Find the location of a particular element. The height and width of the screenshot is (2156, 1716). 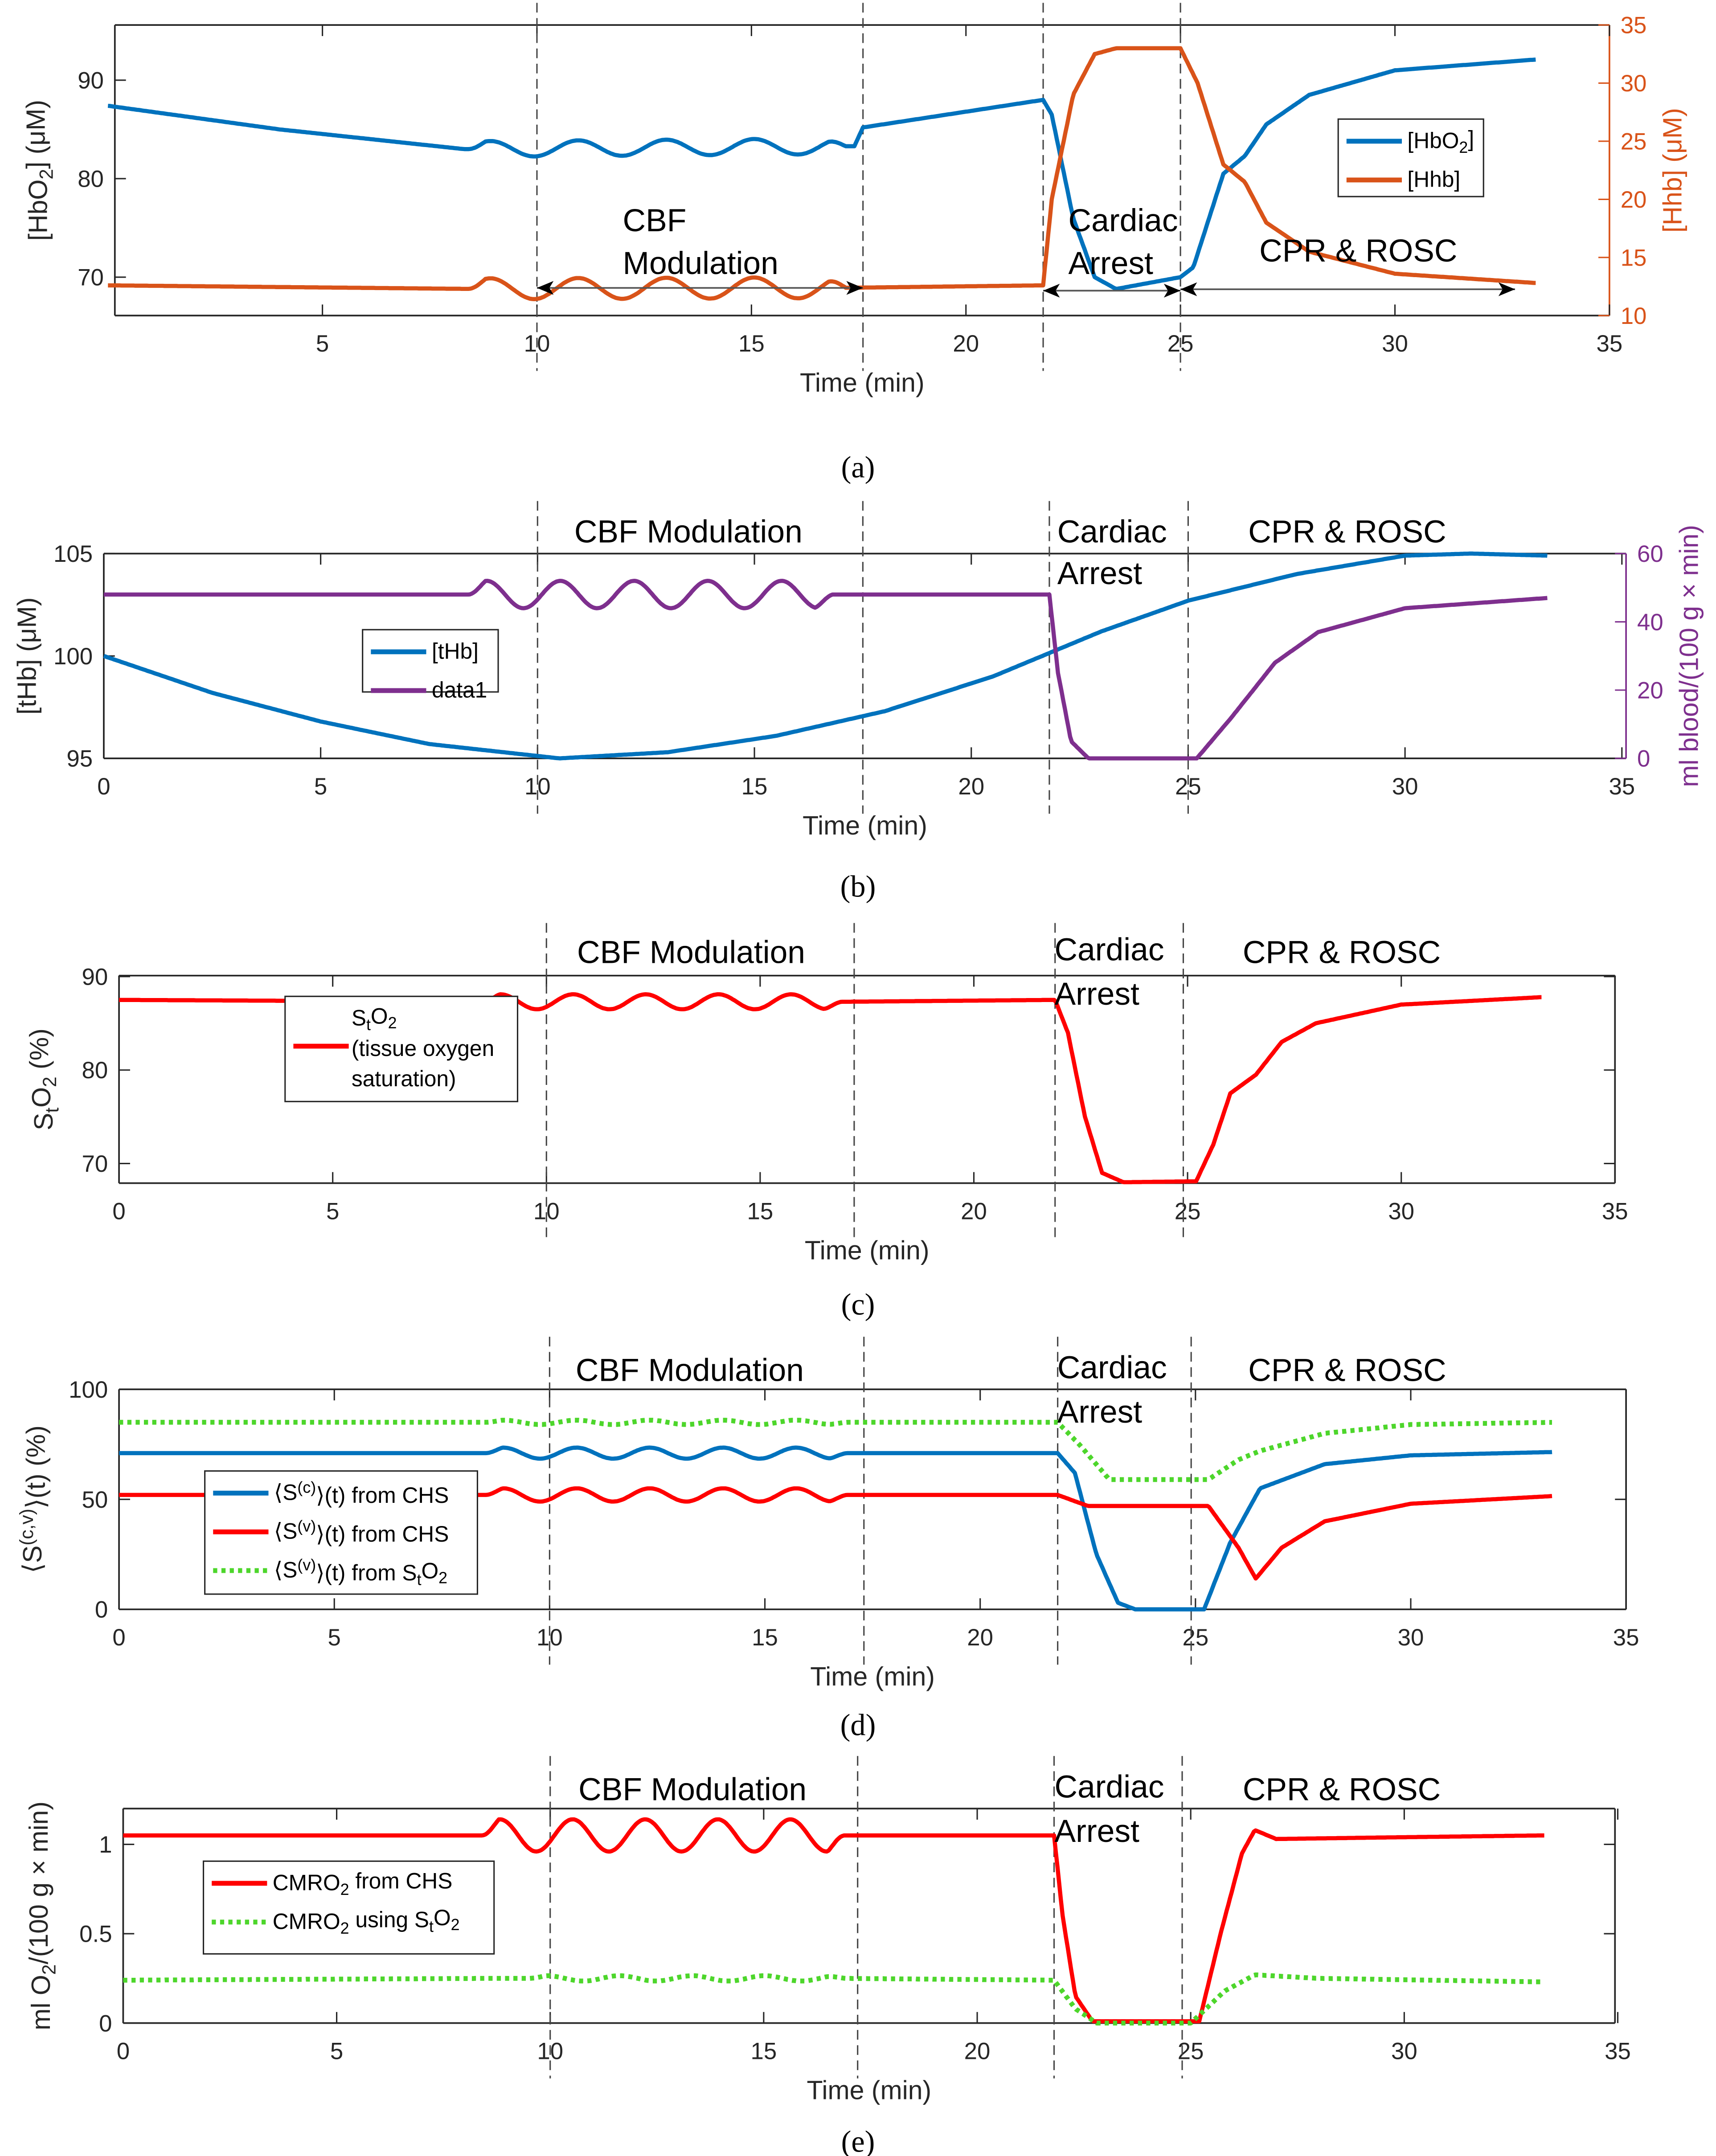

y-tick-label: 70 is located at coordinates (91, 278).